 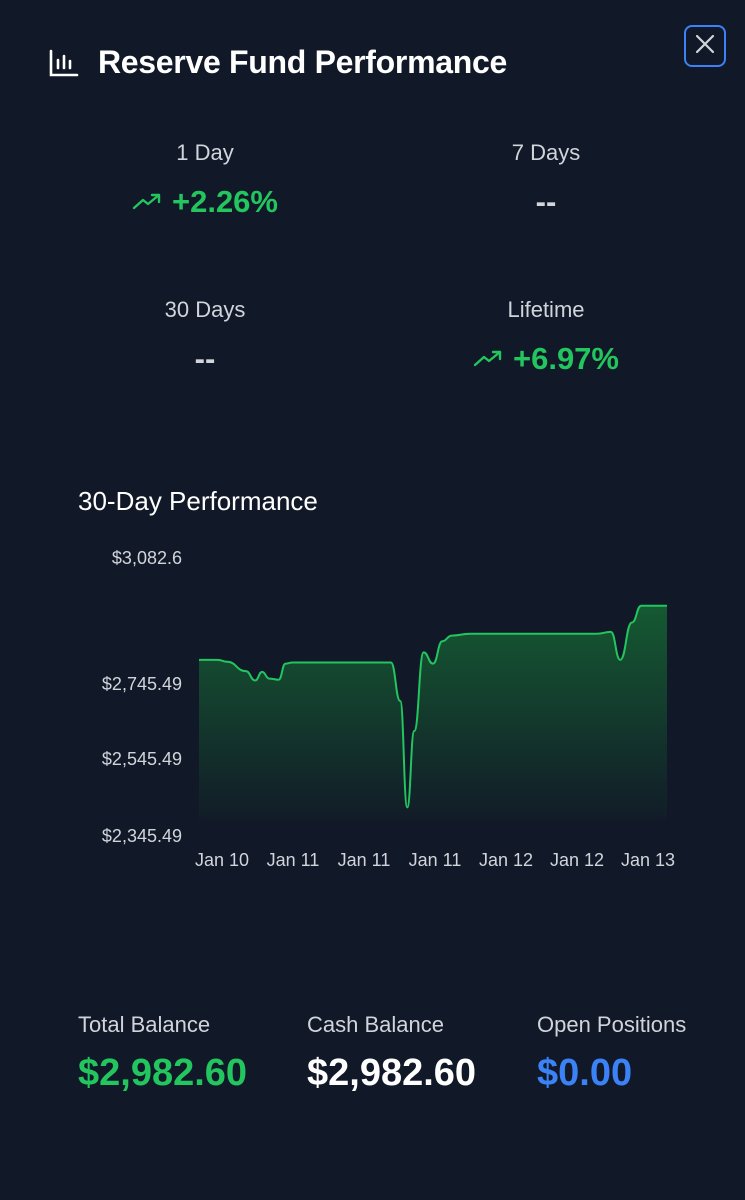 I want to click on cash-balance: Cash Balance $2,982.60, so click(x=392, y=1052).